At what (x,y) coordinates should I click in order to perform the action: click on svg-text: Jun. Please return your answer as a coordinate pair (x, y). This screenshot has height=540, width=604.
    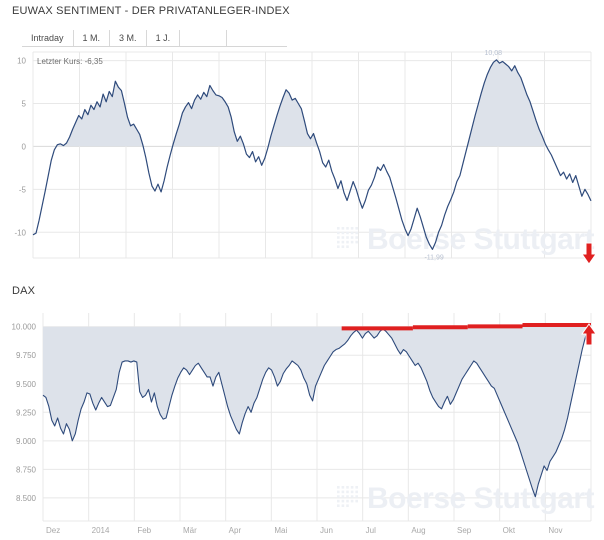
    Looking at the image, I should click on (326, 530).